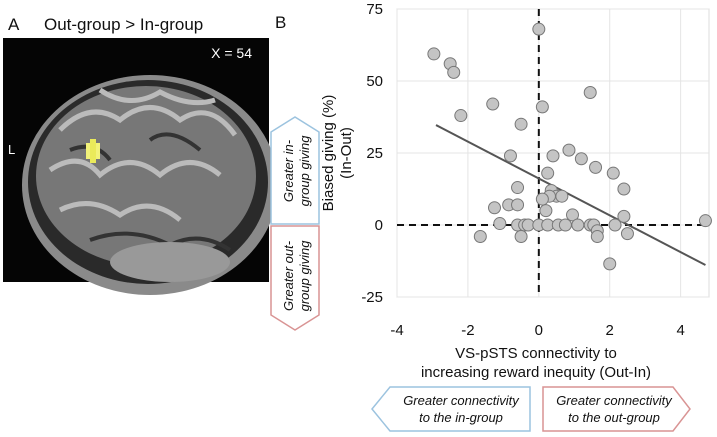 The width and height of the screenshot is (717, 437). I want to click on x-annotation-line: to the out-group, so click(614, 417).